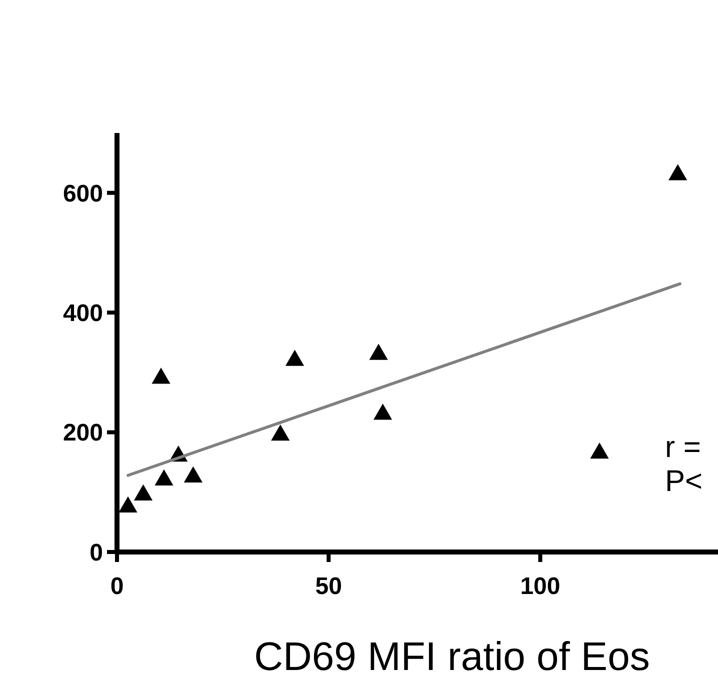 This screenshot has width=718, height=682. What do you see at coordinates (82, 433) in the screenshot?
I see `y-tick-label: 200` at bounding box center [82, 433].